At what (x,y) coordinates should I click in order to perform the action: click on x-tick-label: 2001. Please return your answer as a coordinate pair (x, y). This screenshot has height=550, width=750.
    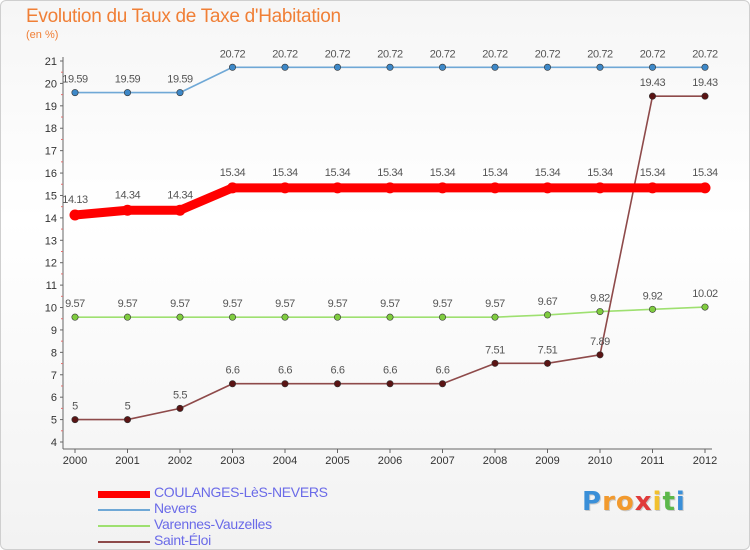
    Looking at the image, I should click on (127, 461).